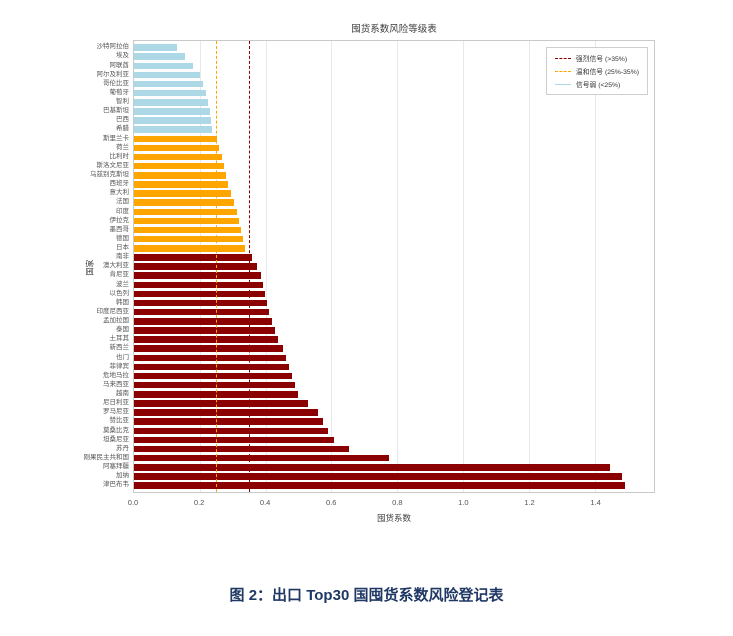 The width and height of the screenshot is (733, 636). I want to click on bar-row: 刚果民主共和国, so click(369, 458).